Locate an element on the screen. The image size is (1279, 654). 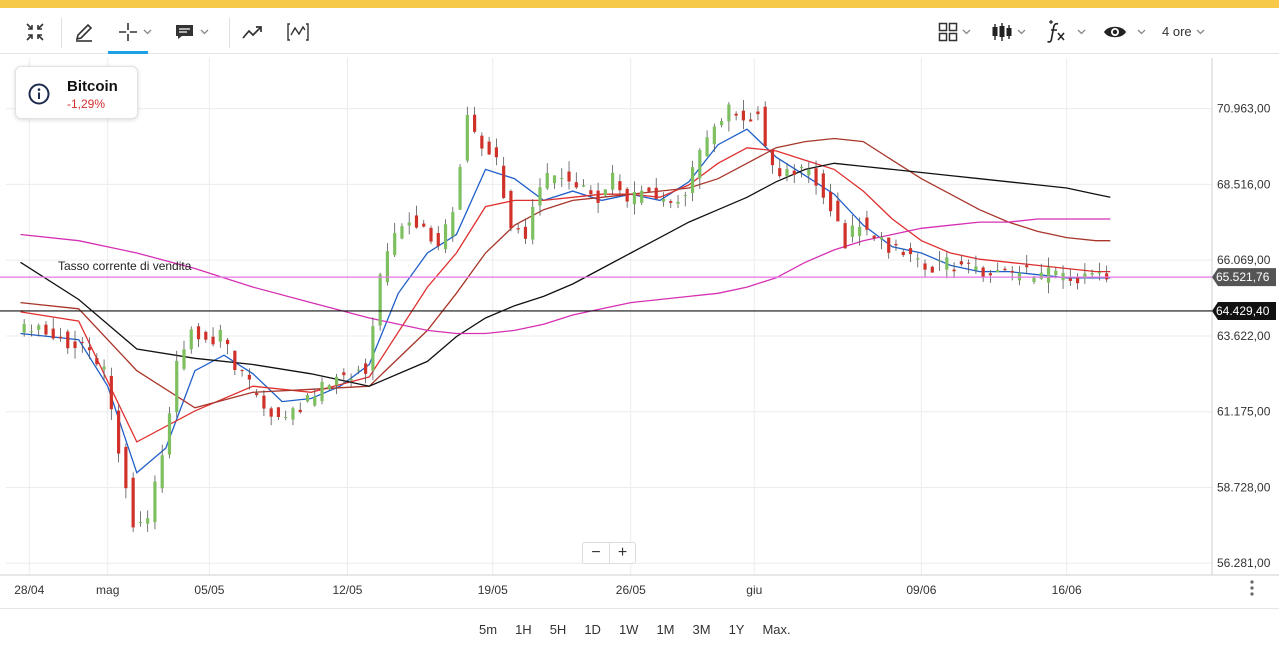
toolbar-separator is located at coordinates (61, 33).